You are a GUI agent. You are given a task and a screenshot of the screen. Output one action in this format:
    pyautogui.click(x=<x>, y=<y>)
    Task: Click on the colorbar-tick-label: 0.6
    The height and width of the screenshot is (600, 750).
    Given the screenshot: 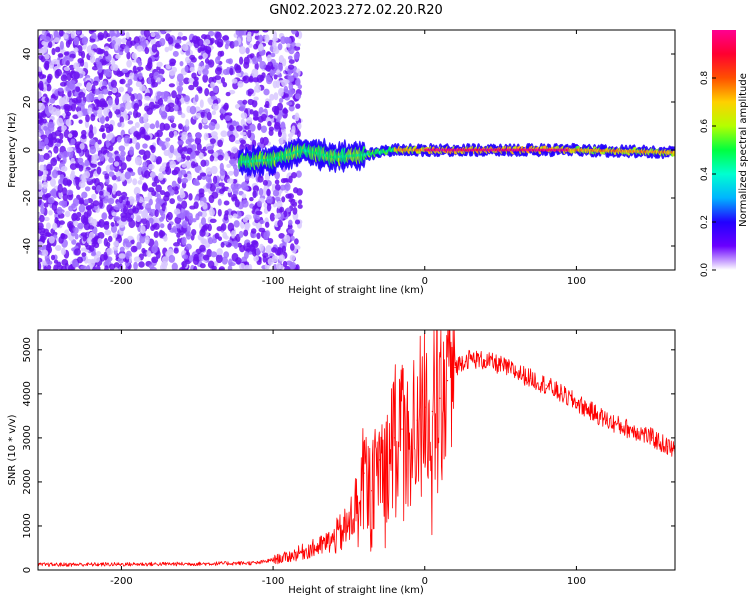 What is the action you would take?
    pyautogui.click(x=705, y=126)
    